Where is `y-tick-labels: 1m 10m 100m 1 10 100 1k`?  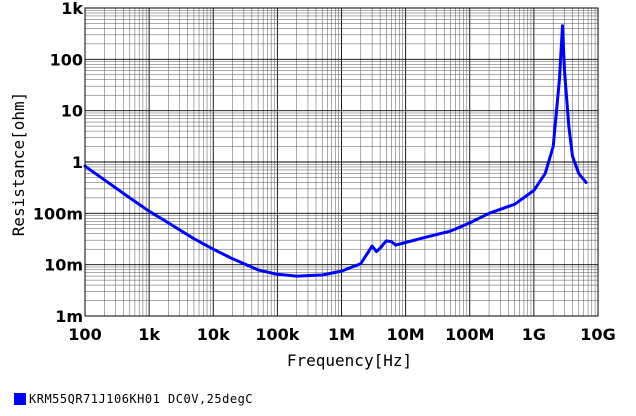
y-tick-labels: 1m 10m 100m 1 10 100 1k is located at coordinates (58, 163).